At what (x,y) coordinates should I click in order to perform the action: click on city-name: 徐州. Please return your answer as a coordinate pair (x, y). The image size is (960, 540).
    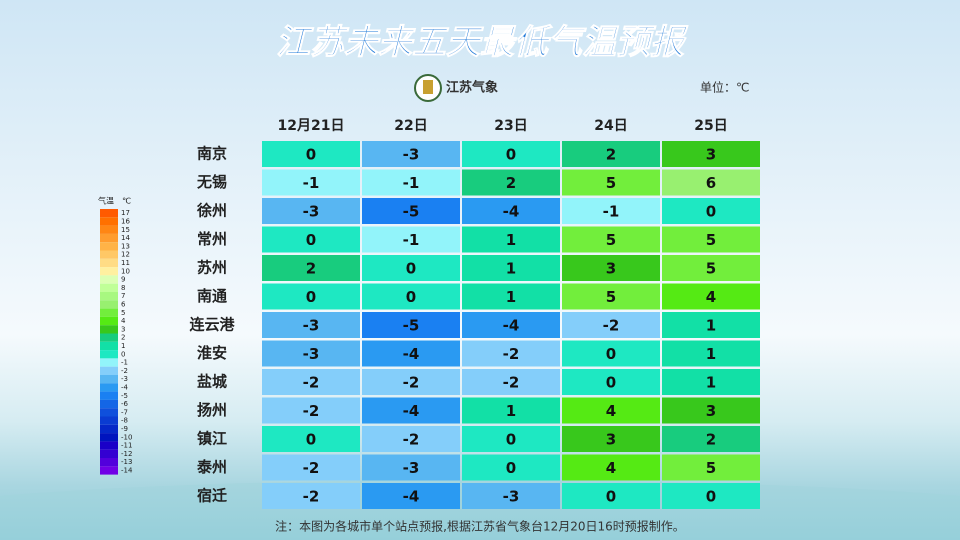
    Looking at the image, I should click on (211, 211).